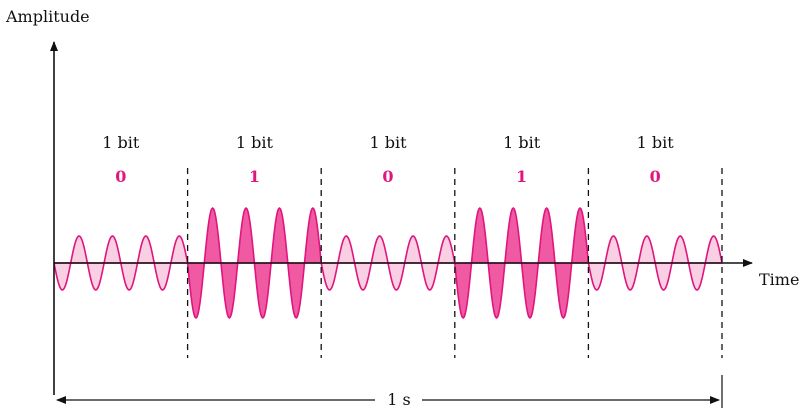  Describe the element at coordinates (388, 159) in the screenshot. I see `bit-labels: 1 bit 0 1 bit 1 1 bit 0 1 bit 1 1 bit 0` at that location.